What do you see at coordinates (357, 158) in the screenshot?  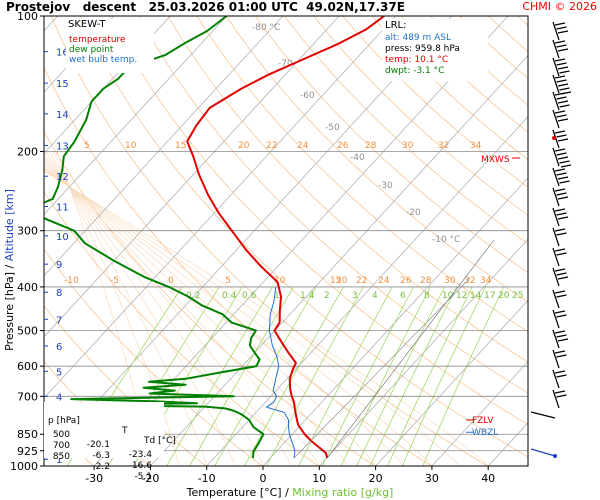 I see `dry-adiabat-label: -40` at bounding box center [357, 158].